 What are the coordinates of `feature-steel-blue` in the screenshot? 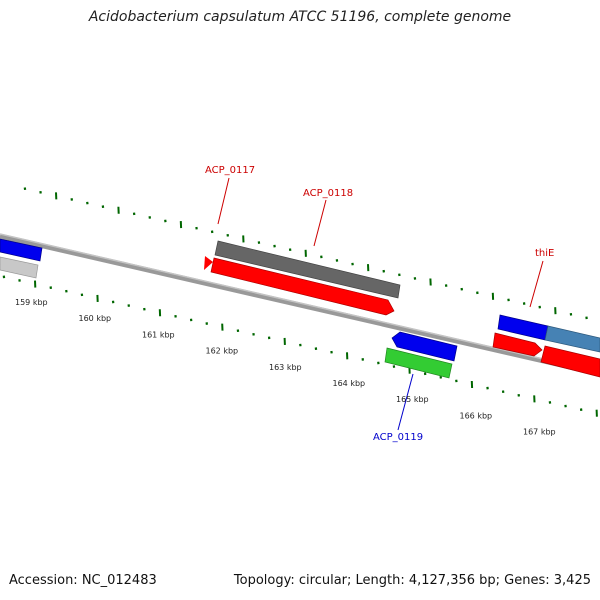 It's located at (572, 339).